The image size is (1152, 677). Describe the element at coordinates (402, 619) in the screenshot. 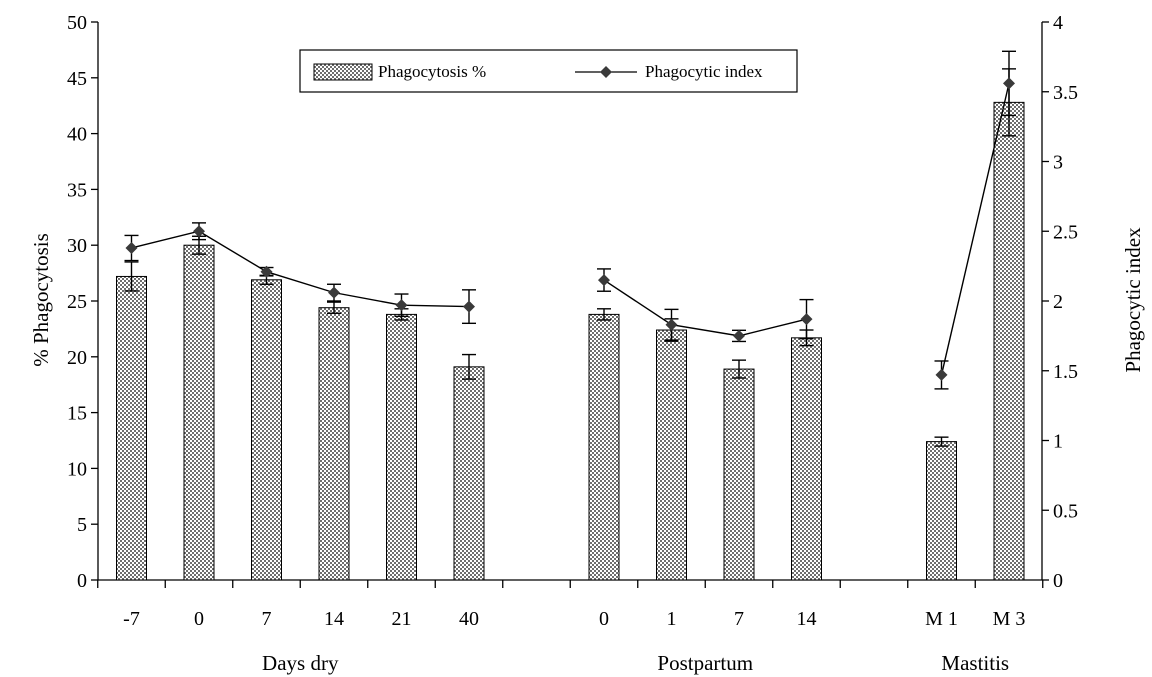

I see `x-tick-label: 21` at that location.